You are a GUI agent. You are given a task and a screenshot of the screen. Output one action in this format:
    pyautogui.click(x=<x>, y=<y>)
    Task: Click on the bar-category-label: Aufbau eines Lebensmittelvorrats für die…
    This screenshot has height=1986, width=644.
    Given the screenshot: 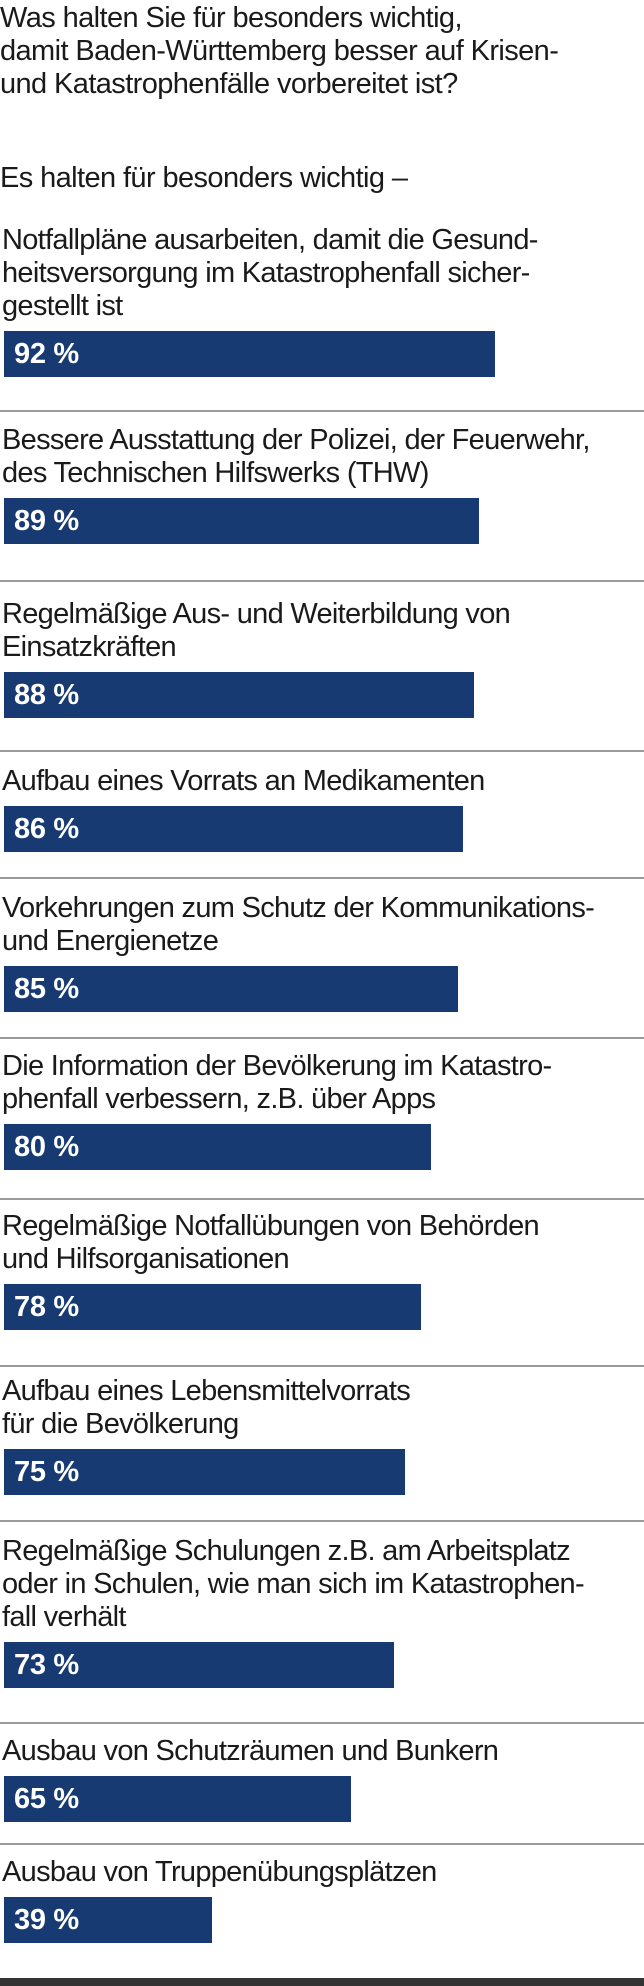 What is the action you would take?
    pyautogui.click(x=206, y=1407)
    